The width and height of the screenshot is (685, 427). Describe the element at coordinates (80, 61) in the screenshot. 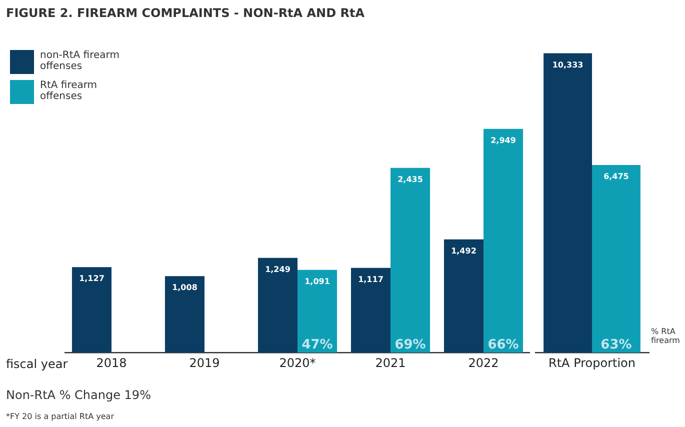

I see `legend-label: non-RtA firearm offenses` at that location.